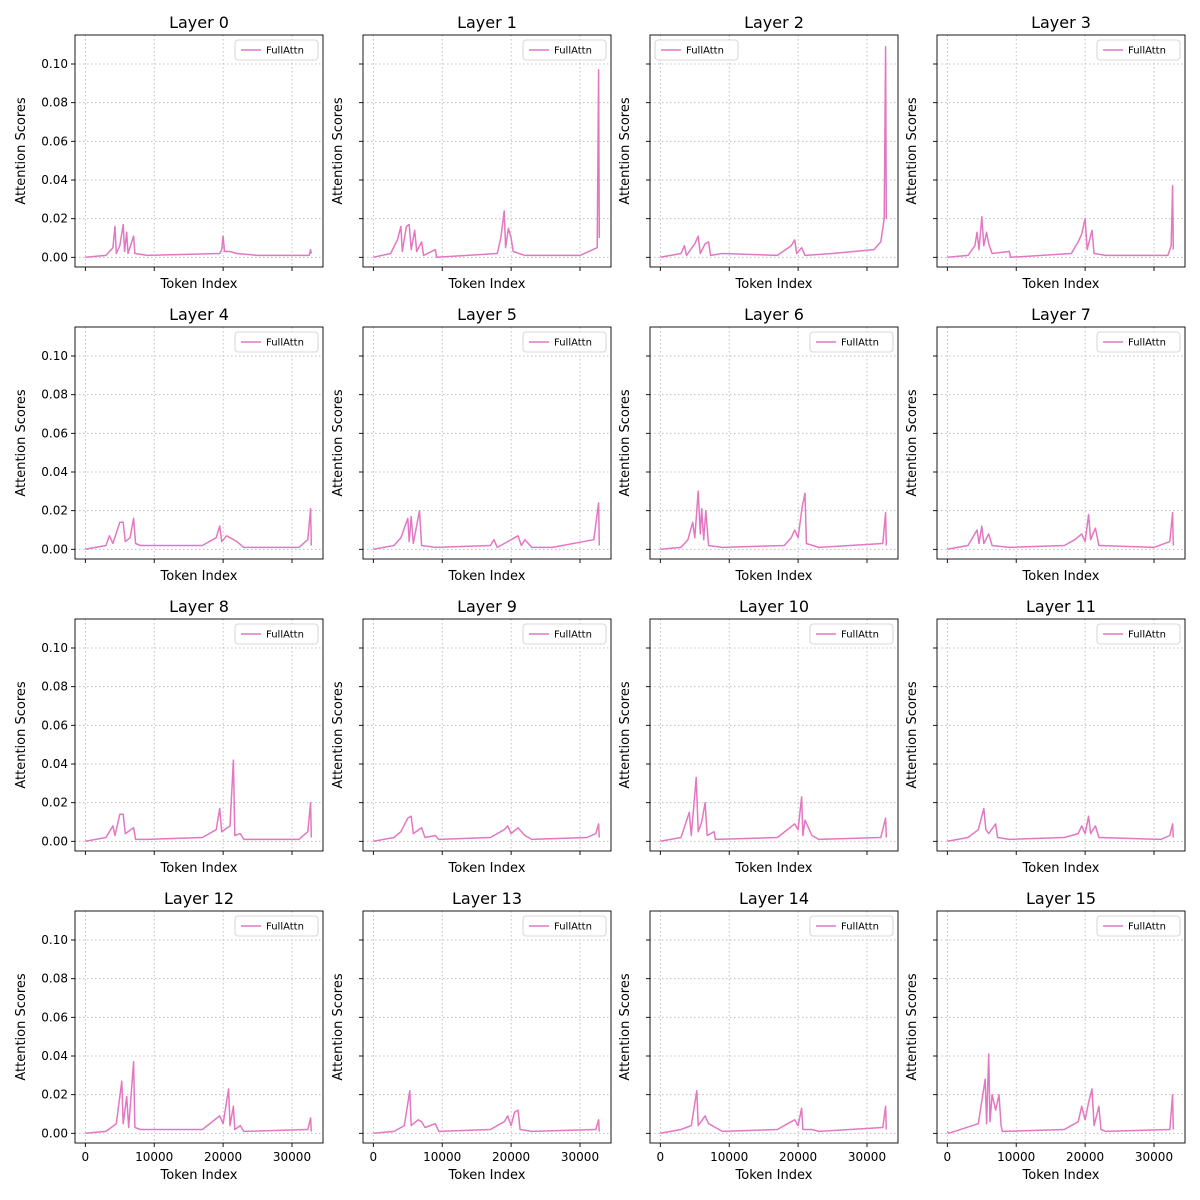  I want to click on x-tick-label: 30000, so click(867, 1157).